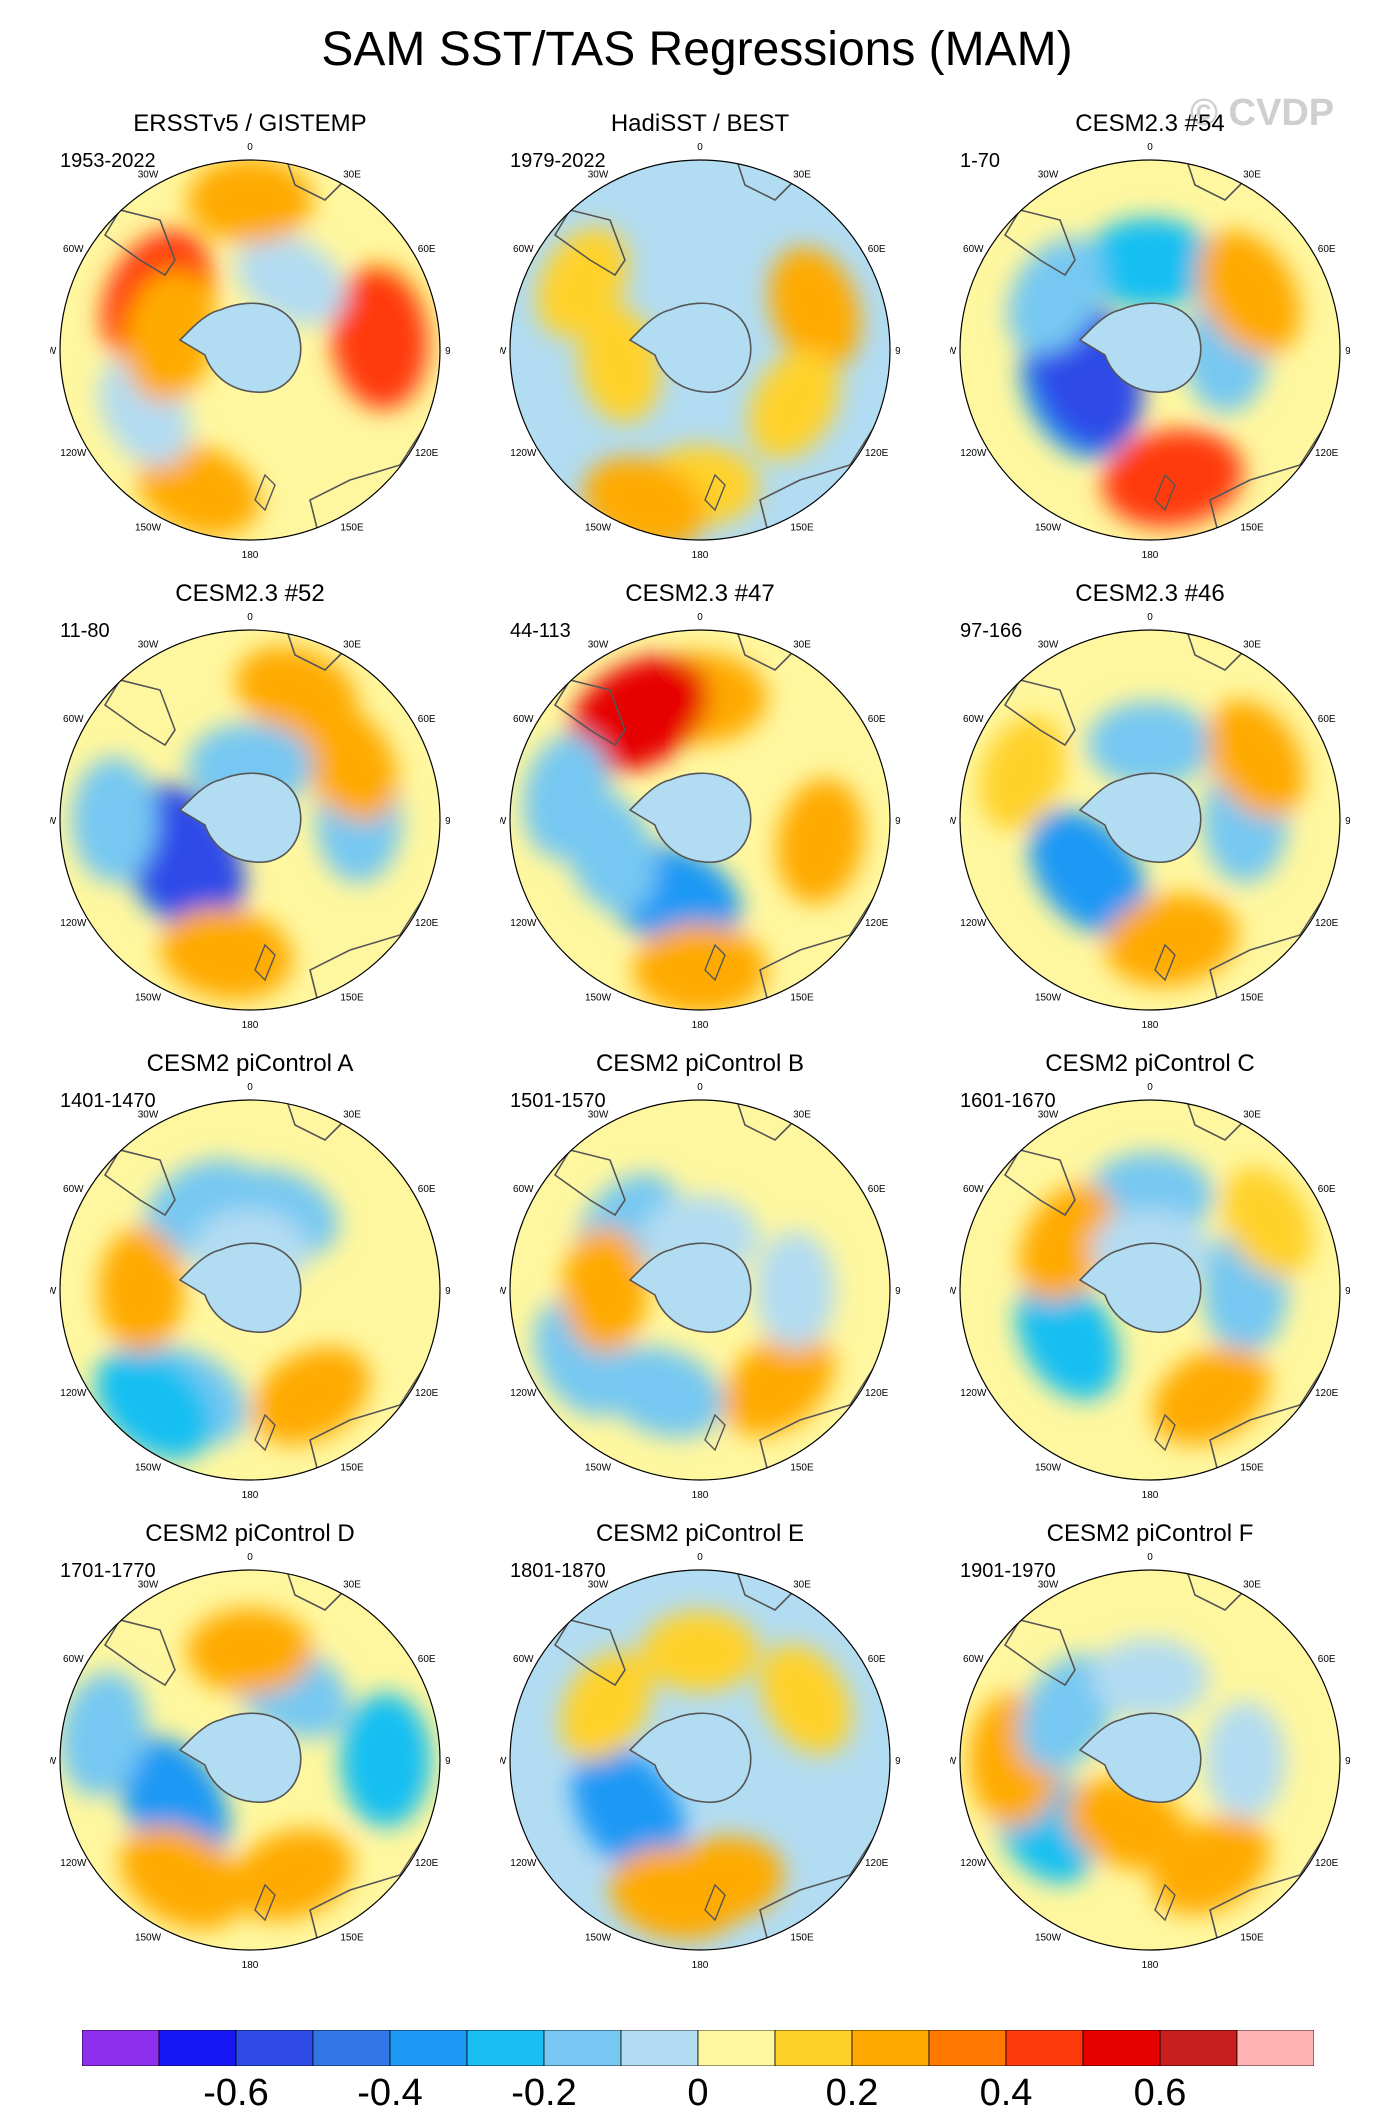 Image resolution: width=1394 pixels, height=2126 pixels. I want to click on panel-years: 1801-1870, so click(558, 1571).